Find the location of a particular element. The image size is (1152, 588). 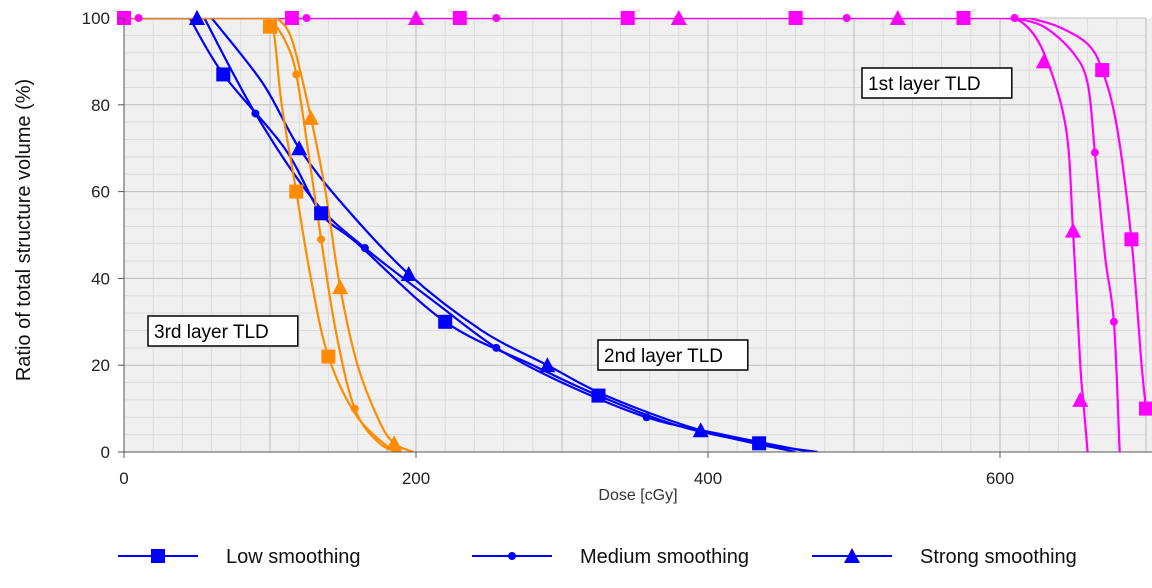

x-tick-label: 400 is located at coordinates (708, 478).